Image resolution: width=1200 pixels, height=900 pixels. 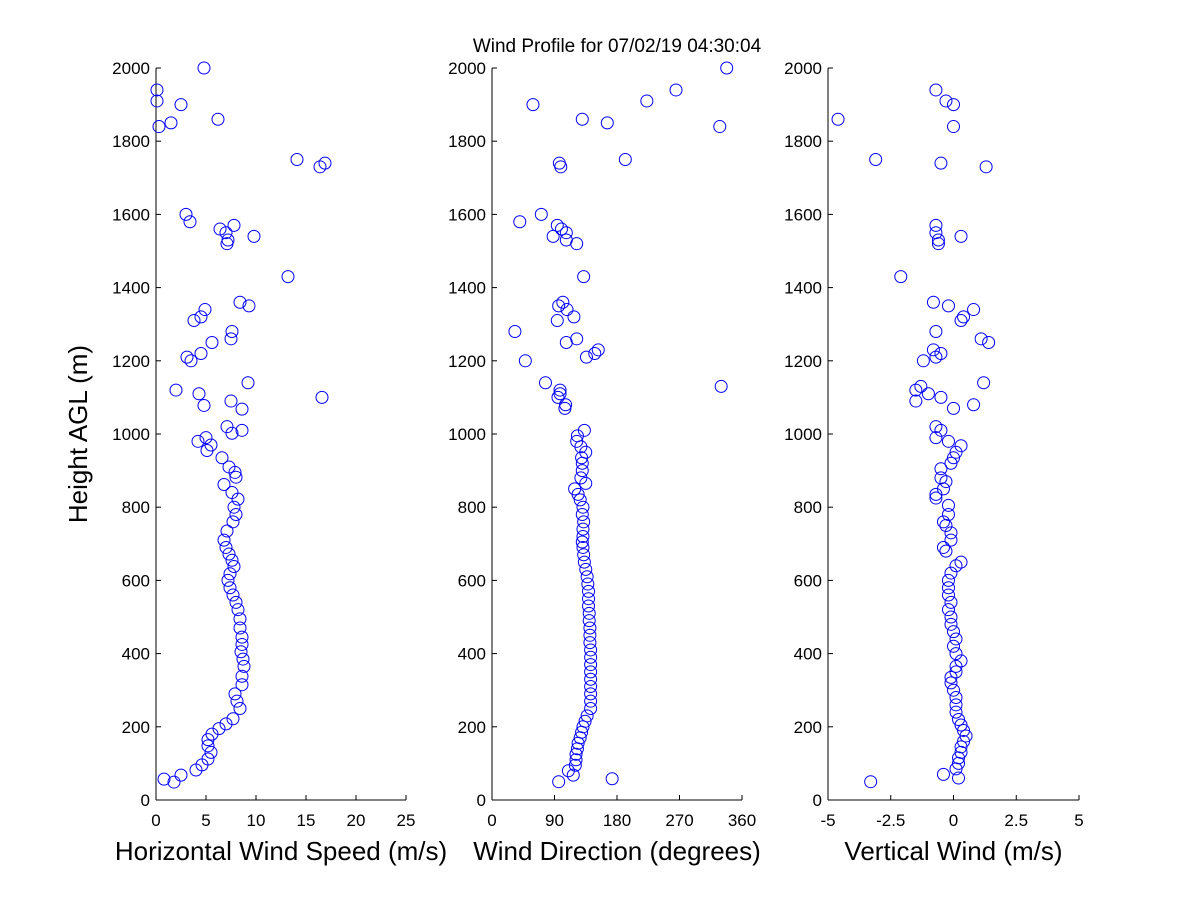 What do you see at coordinates (205, 820) in the screenshot?
I see `x-tick-label: 5` at bounding box center [205, 820].